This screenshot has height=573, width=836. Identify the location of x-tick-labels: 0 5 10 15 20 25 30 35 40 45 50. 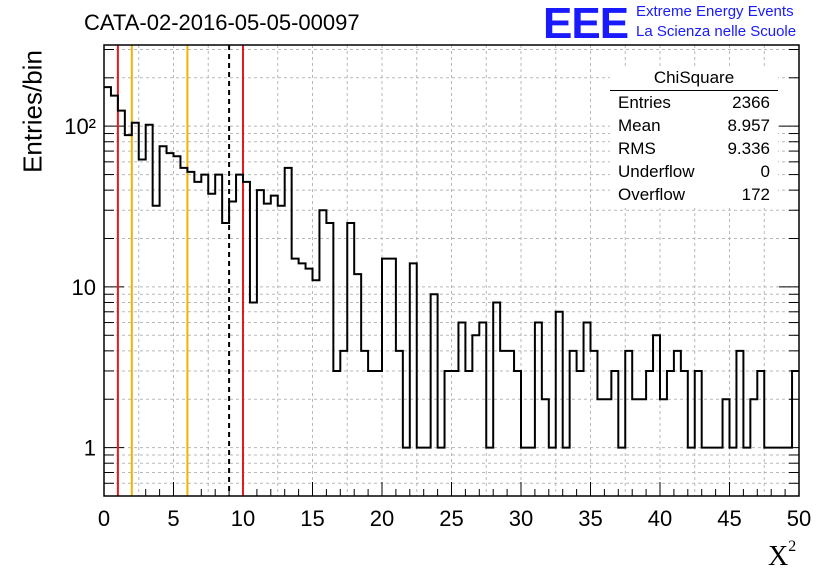
(454, 518).